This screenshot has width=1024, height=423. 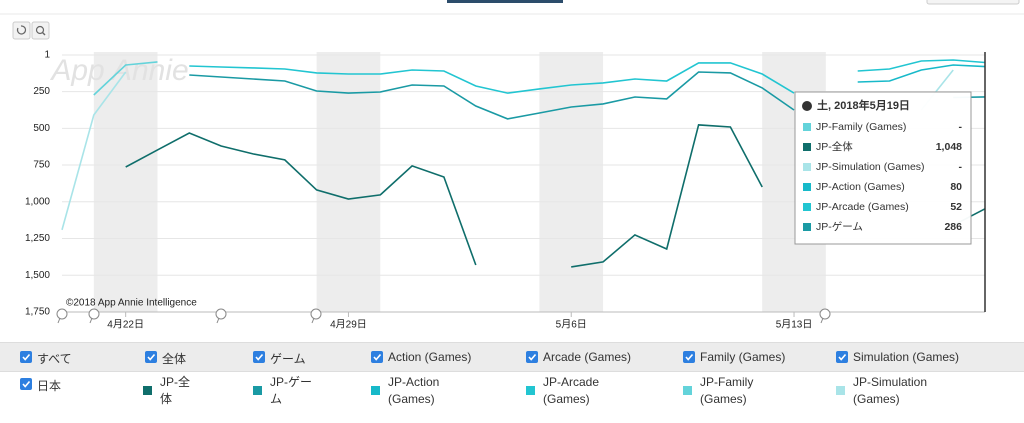 What do you see at coordinates (286, 391) in the screenshot?
I see `legend-item: JP-ゲーム` at bounding box center [286, 391].